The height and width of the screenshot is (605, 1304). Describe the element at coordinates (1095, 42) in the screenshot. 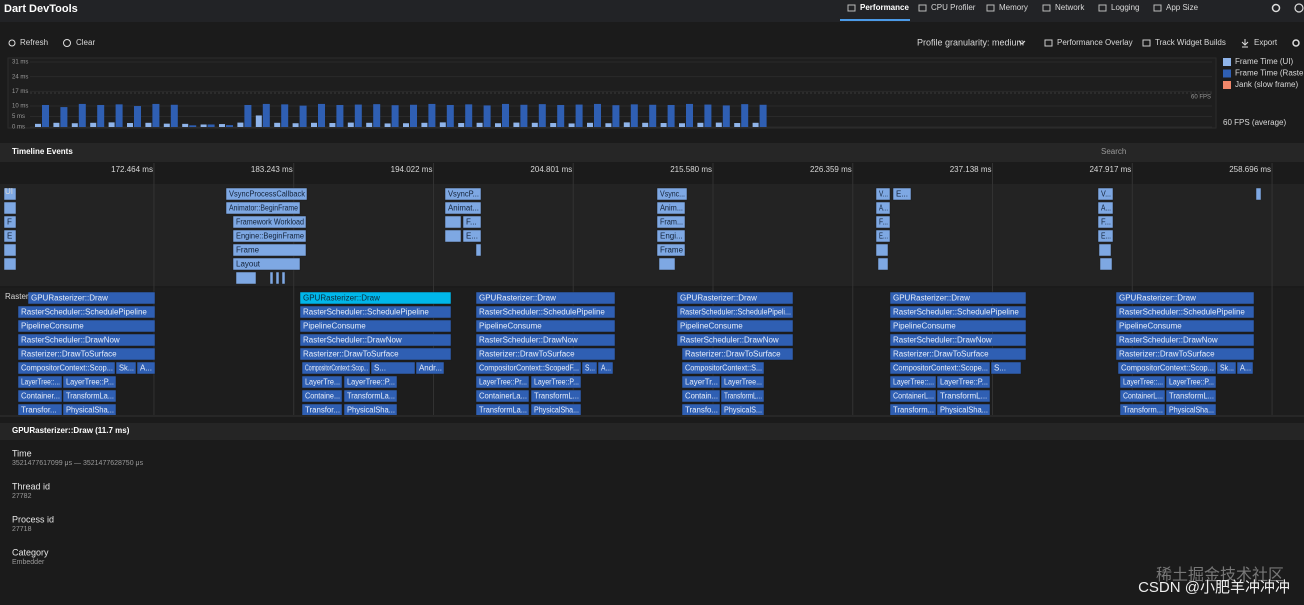

I see `overlay-button: Performance Overlay` at that location.